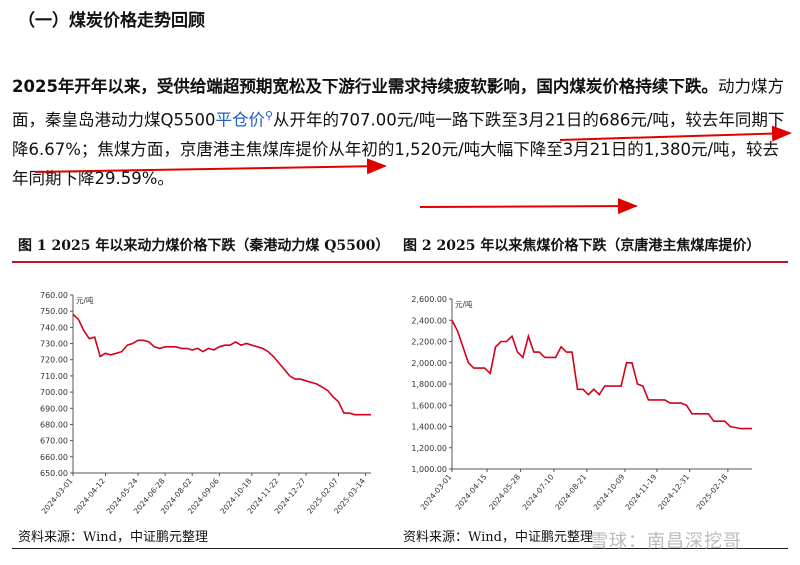 The width and height of the screenshot is (800, 565). I want to click on y-tick-label: 700.00, so click(54, 392).